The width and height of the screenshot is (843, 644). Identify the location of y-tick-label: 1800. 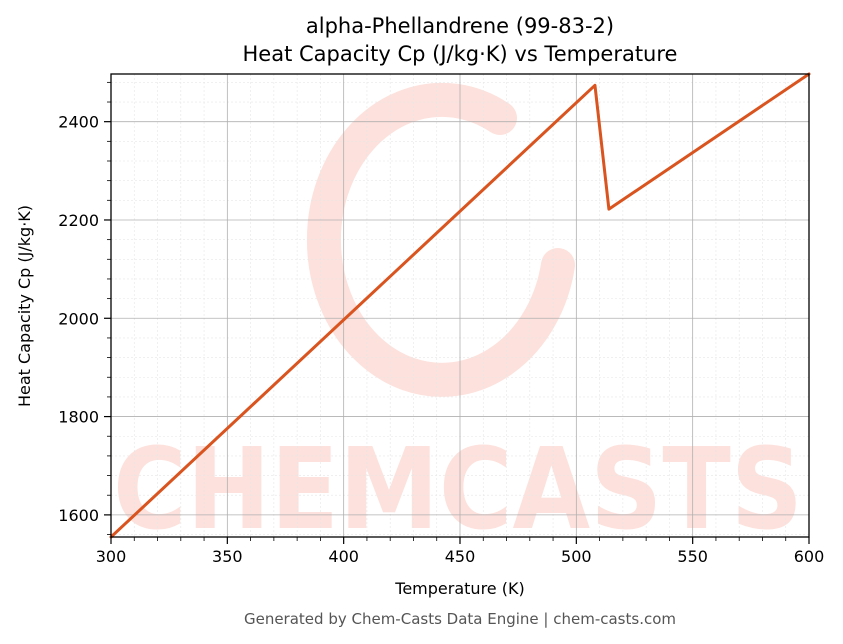
(78, 417).